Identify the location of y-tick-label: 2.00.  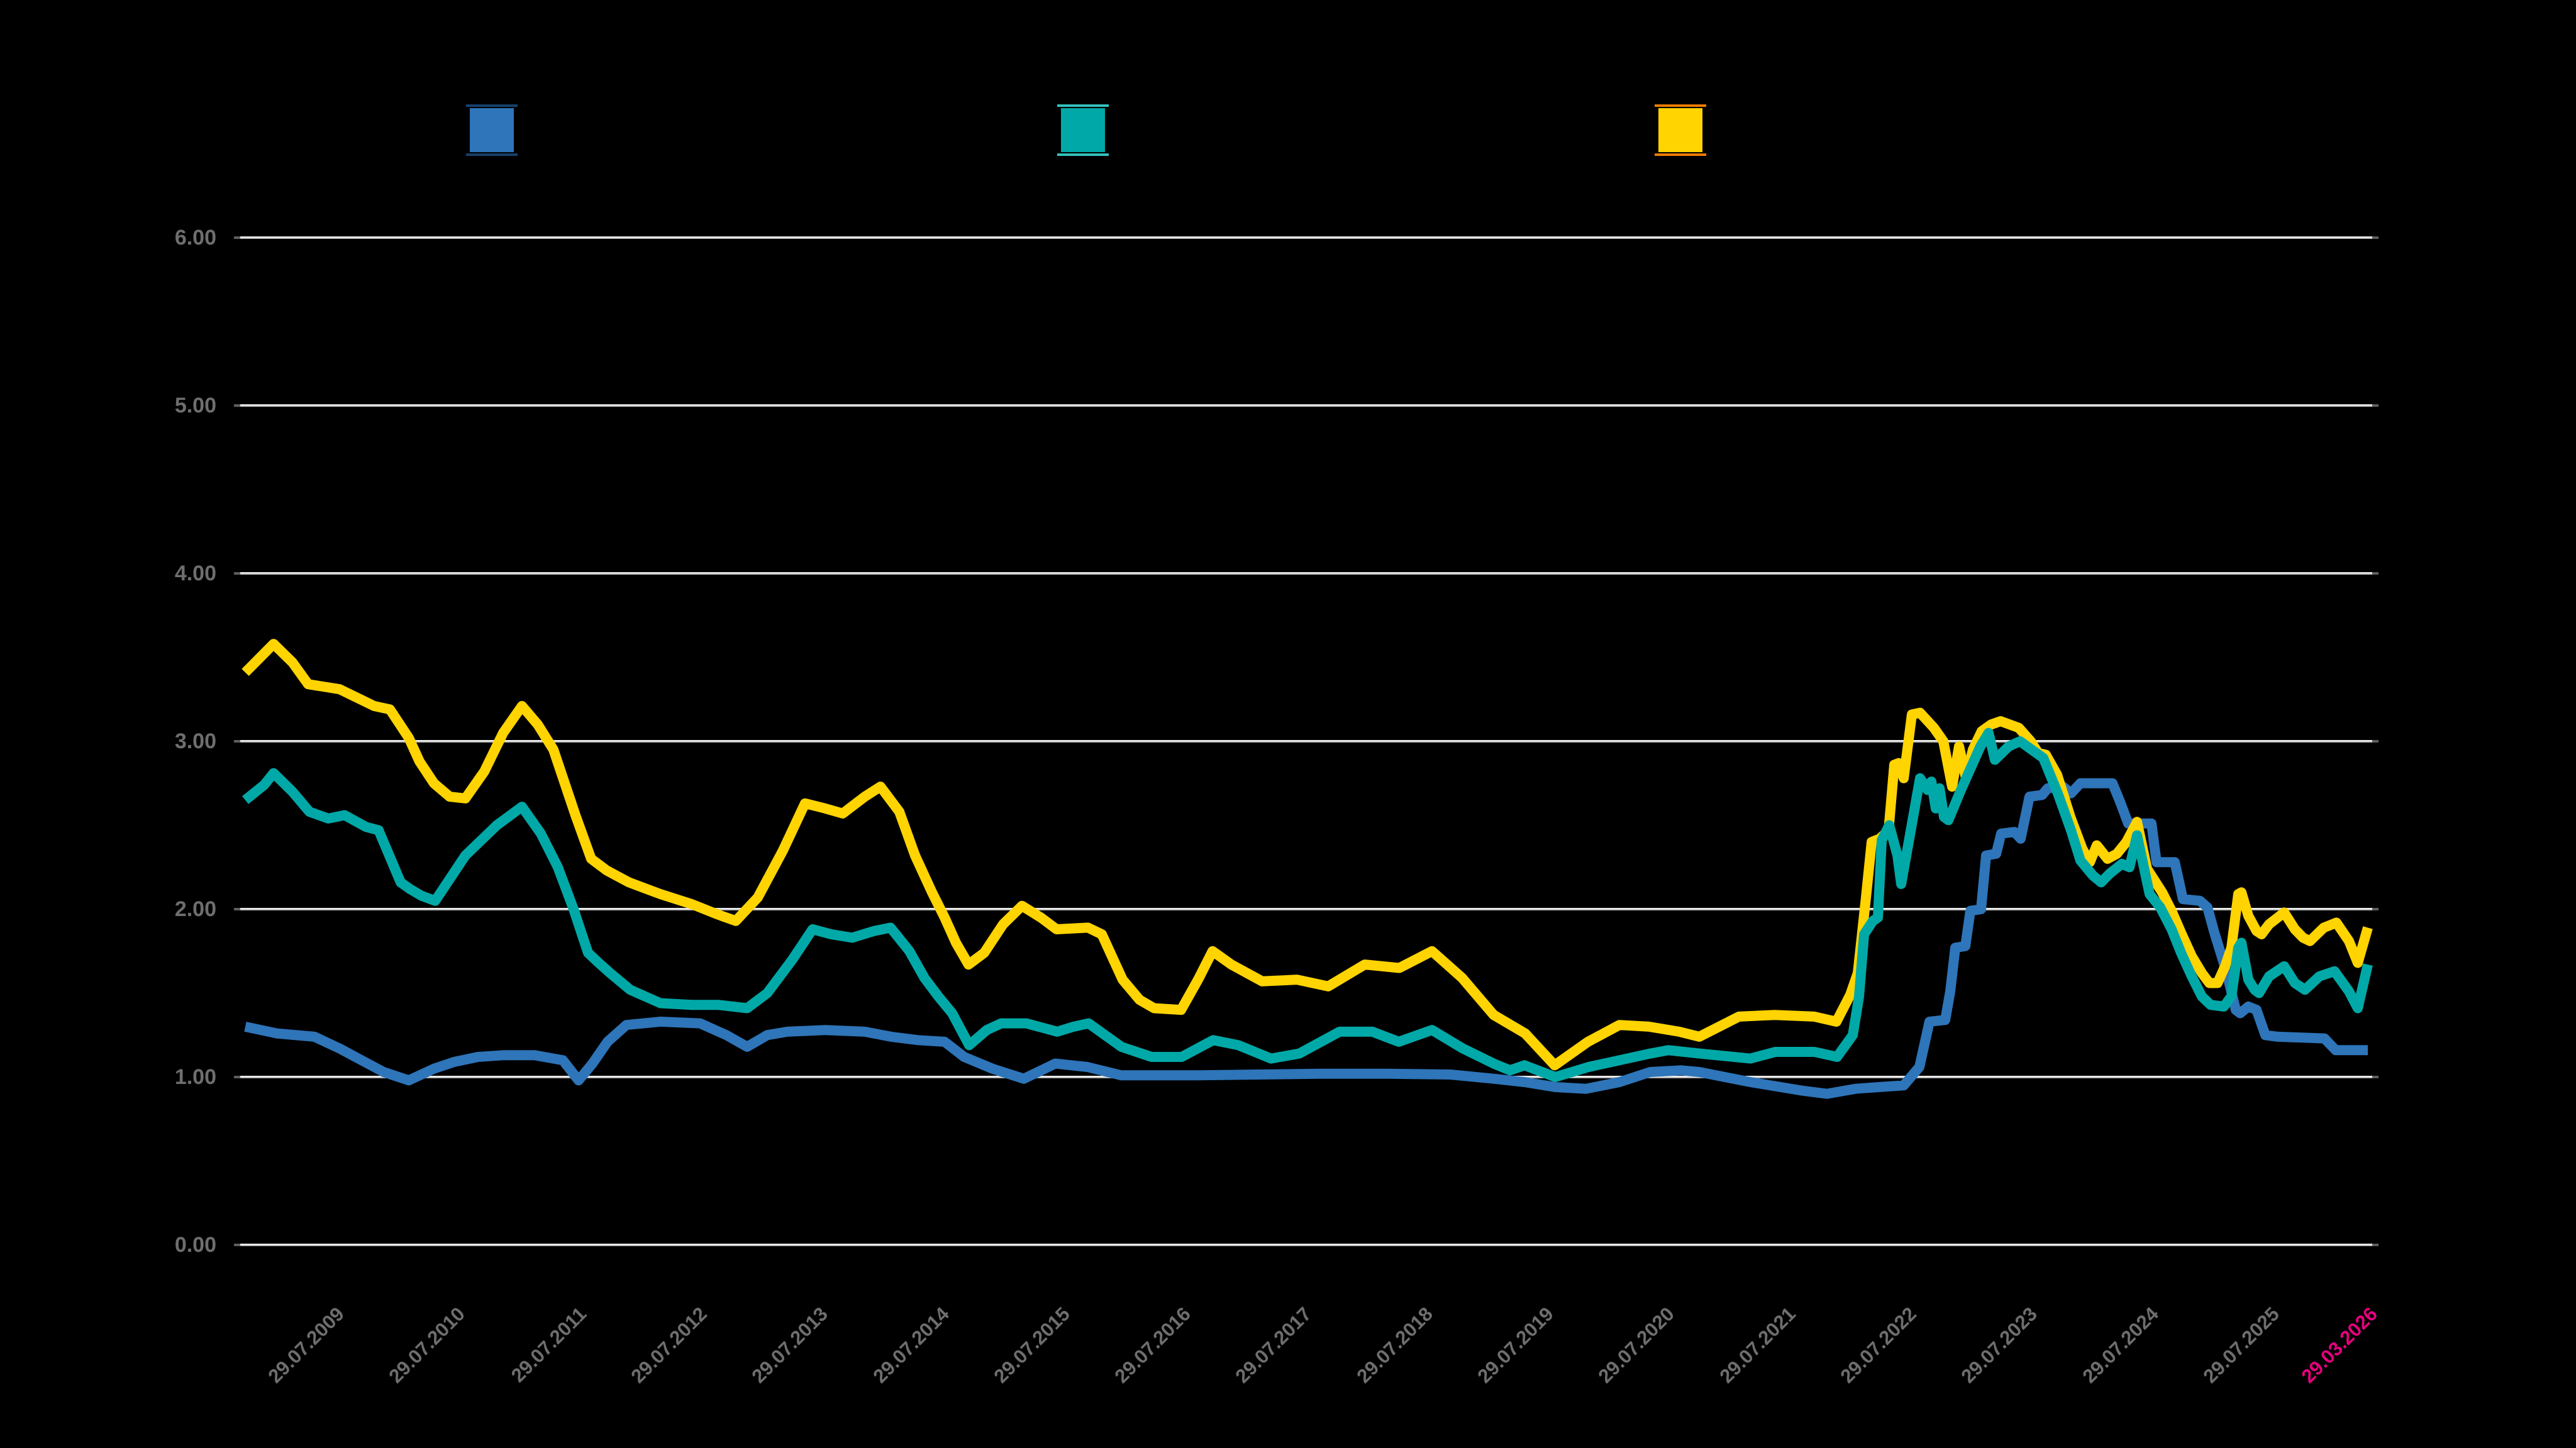
(195, 909).